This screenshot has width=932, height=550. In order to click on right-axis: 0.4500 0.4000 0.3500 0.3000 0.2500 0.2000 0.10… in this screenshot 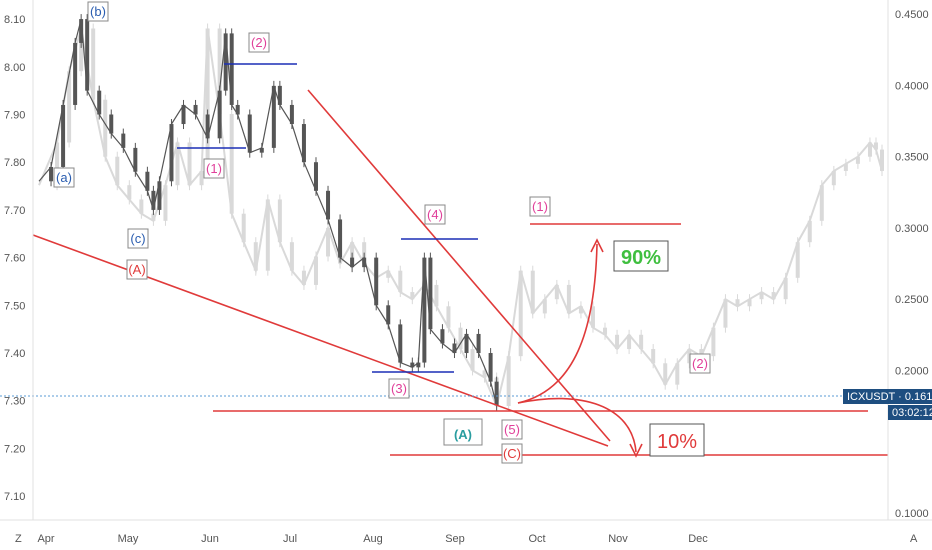, I will do `click(908, 260)`.